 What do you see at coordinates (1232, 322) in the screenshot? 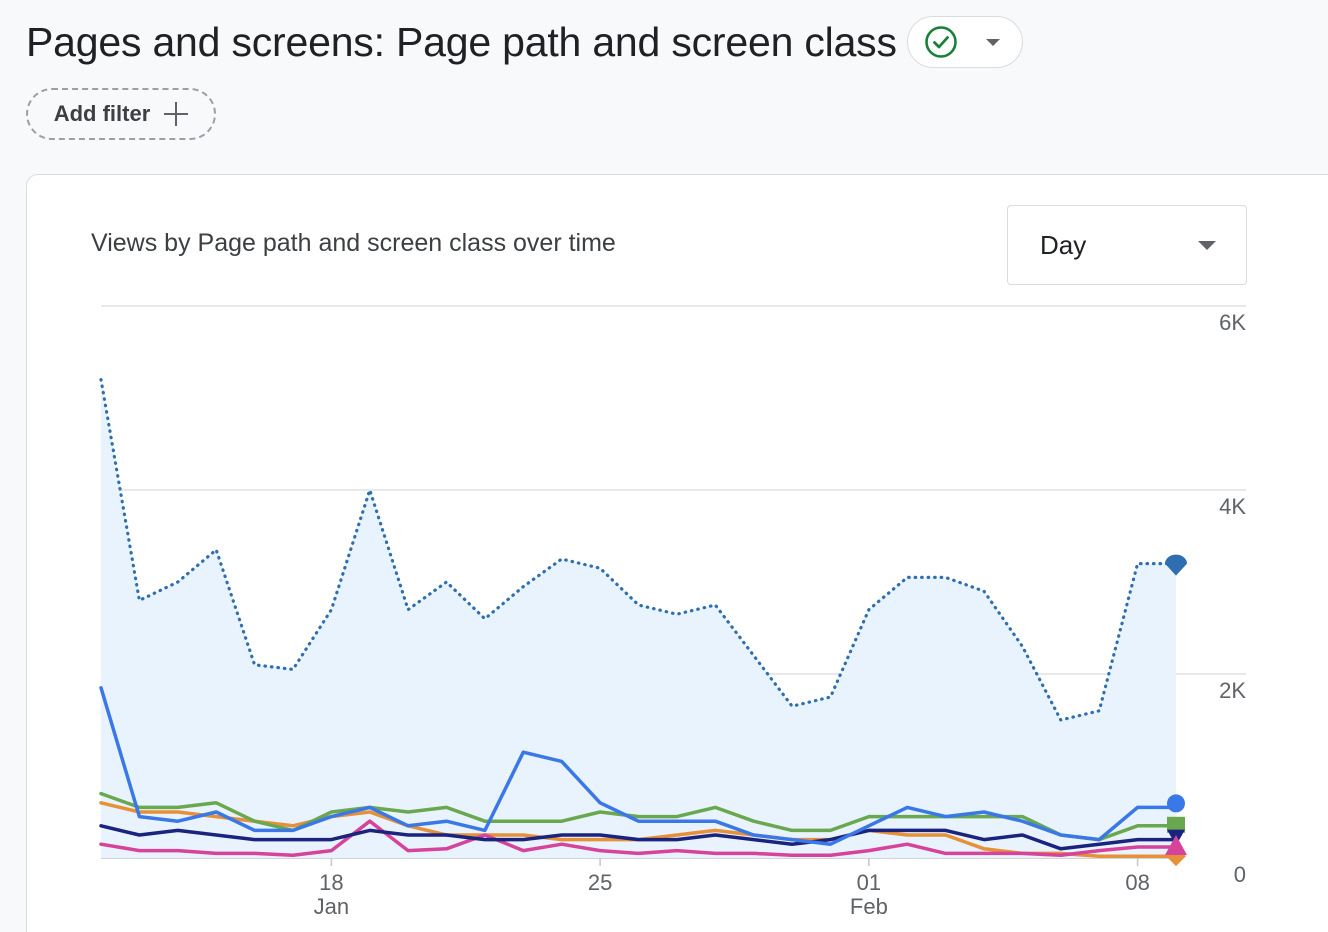
I see `y-tick-label: 6K` at bounding box center [1232, 322].